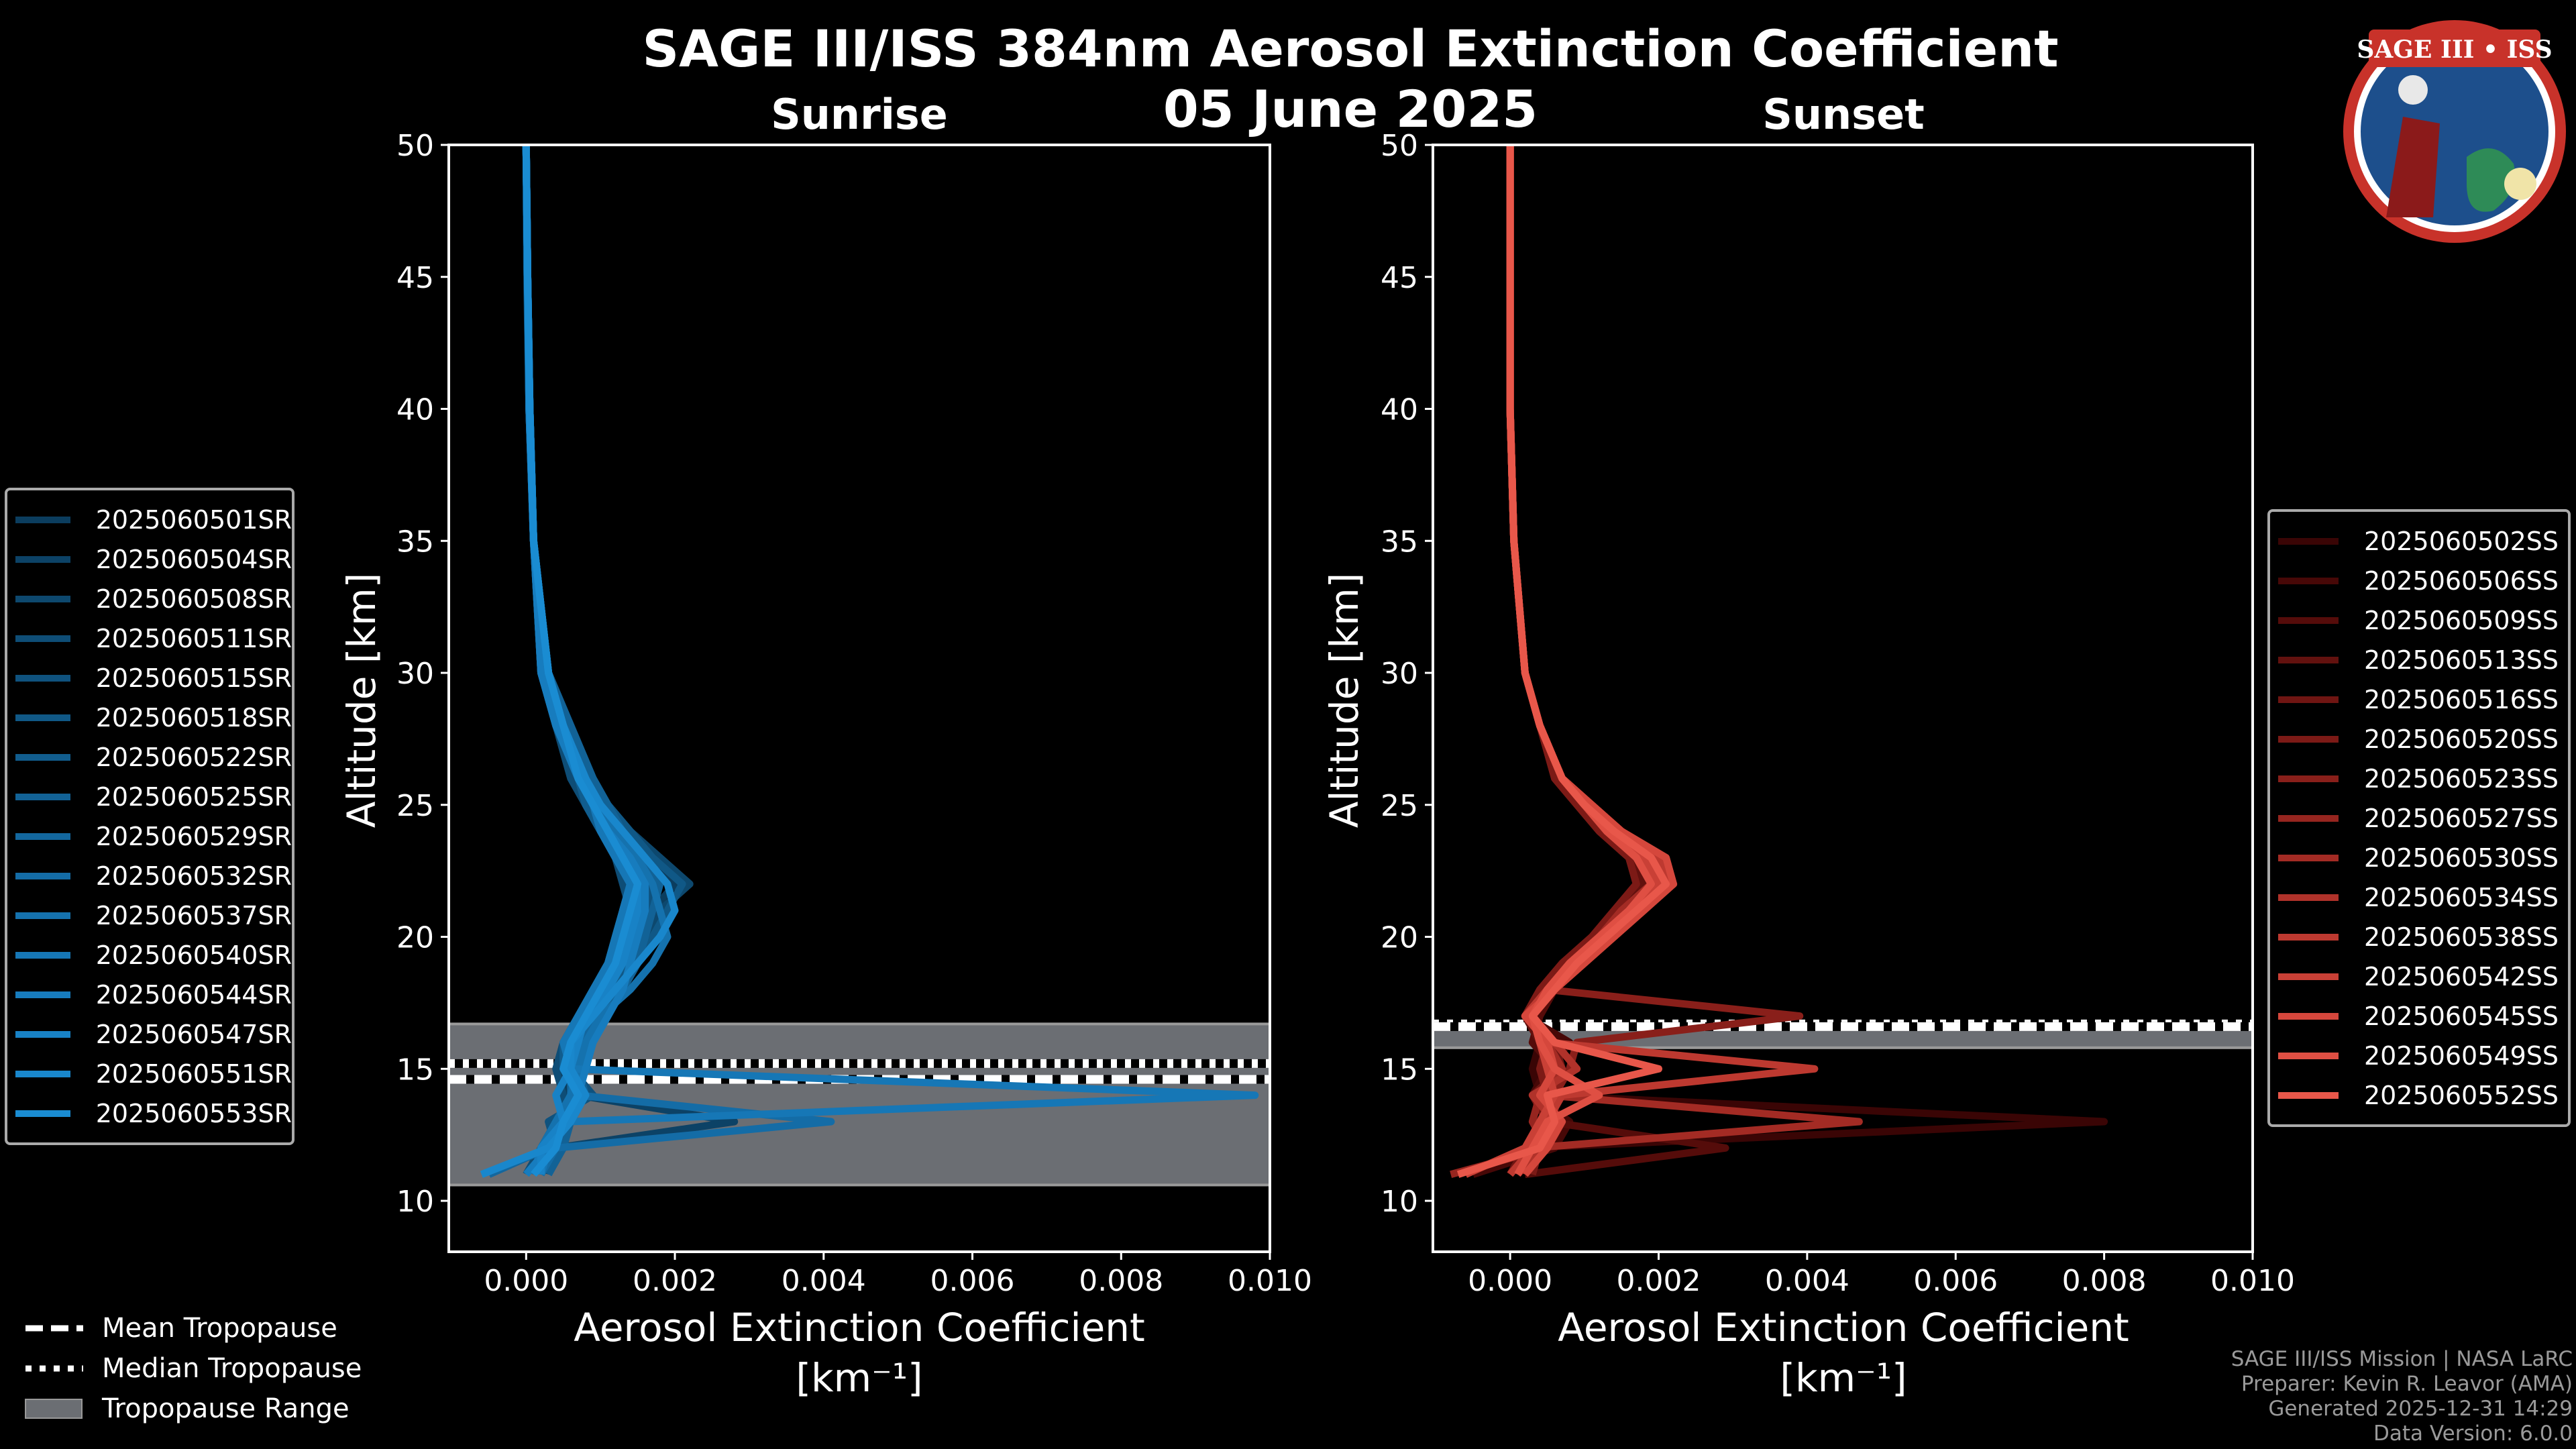 The width and height of the screenshot is (2576, 1449). Describe the element at coordinates (415, 1202) in the screenshot. I see `y-tick-label: 10` at that location.